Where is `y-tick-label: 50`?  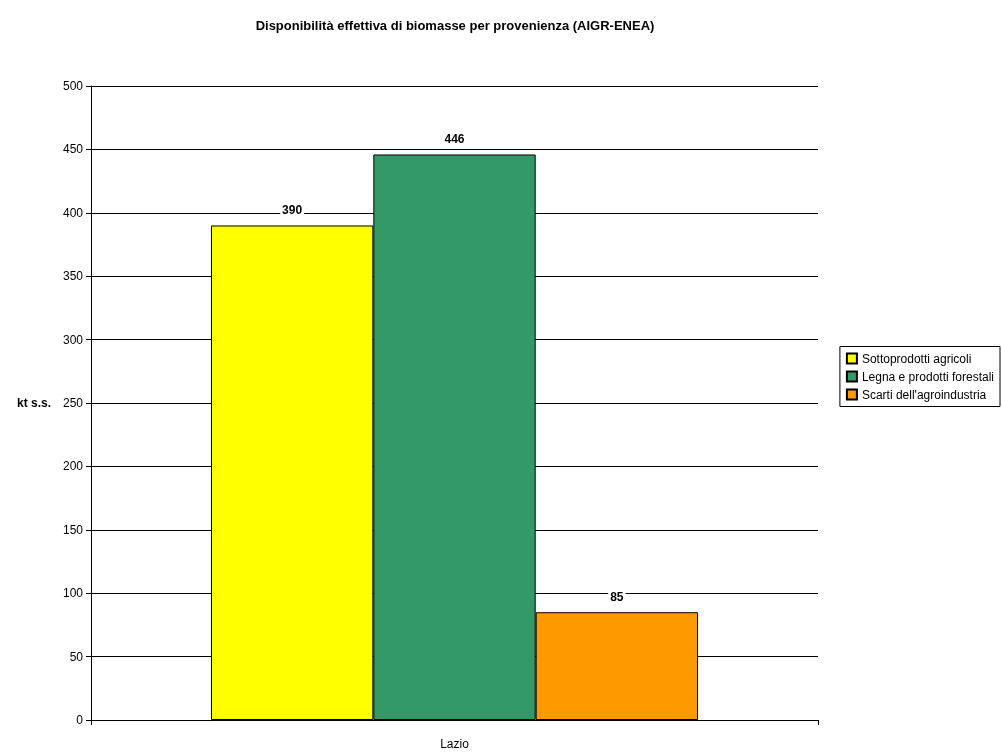
y-tick-label: 50 is located at coordinates (76, 656).